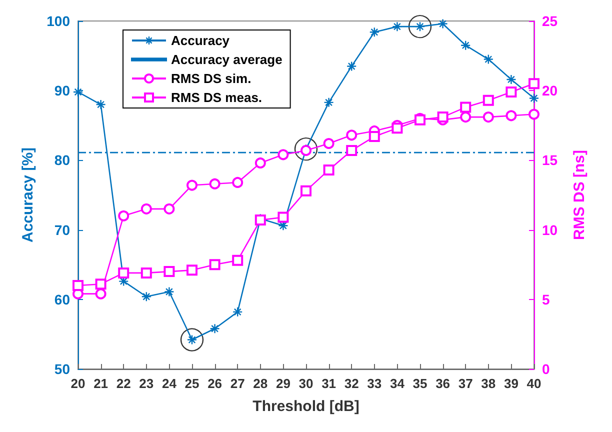 The width and height of the screenshot is (612, 432). I want to click on y2-axis-title: RMS DS [ns], so click(579, 195).